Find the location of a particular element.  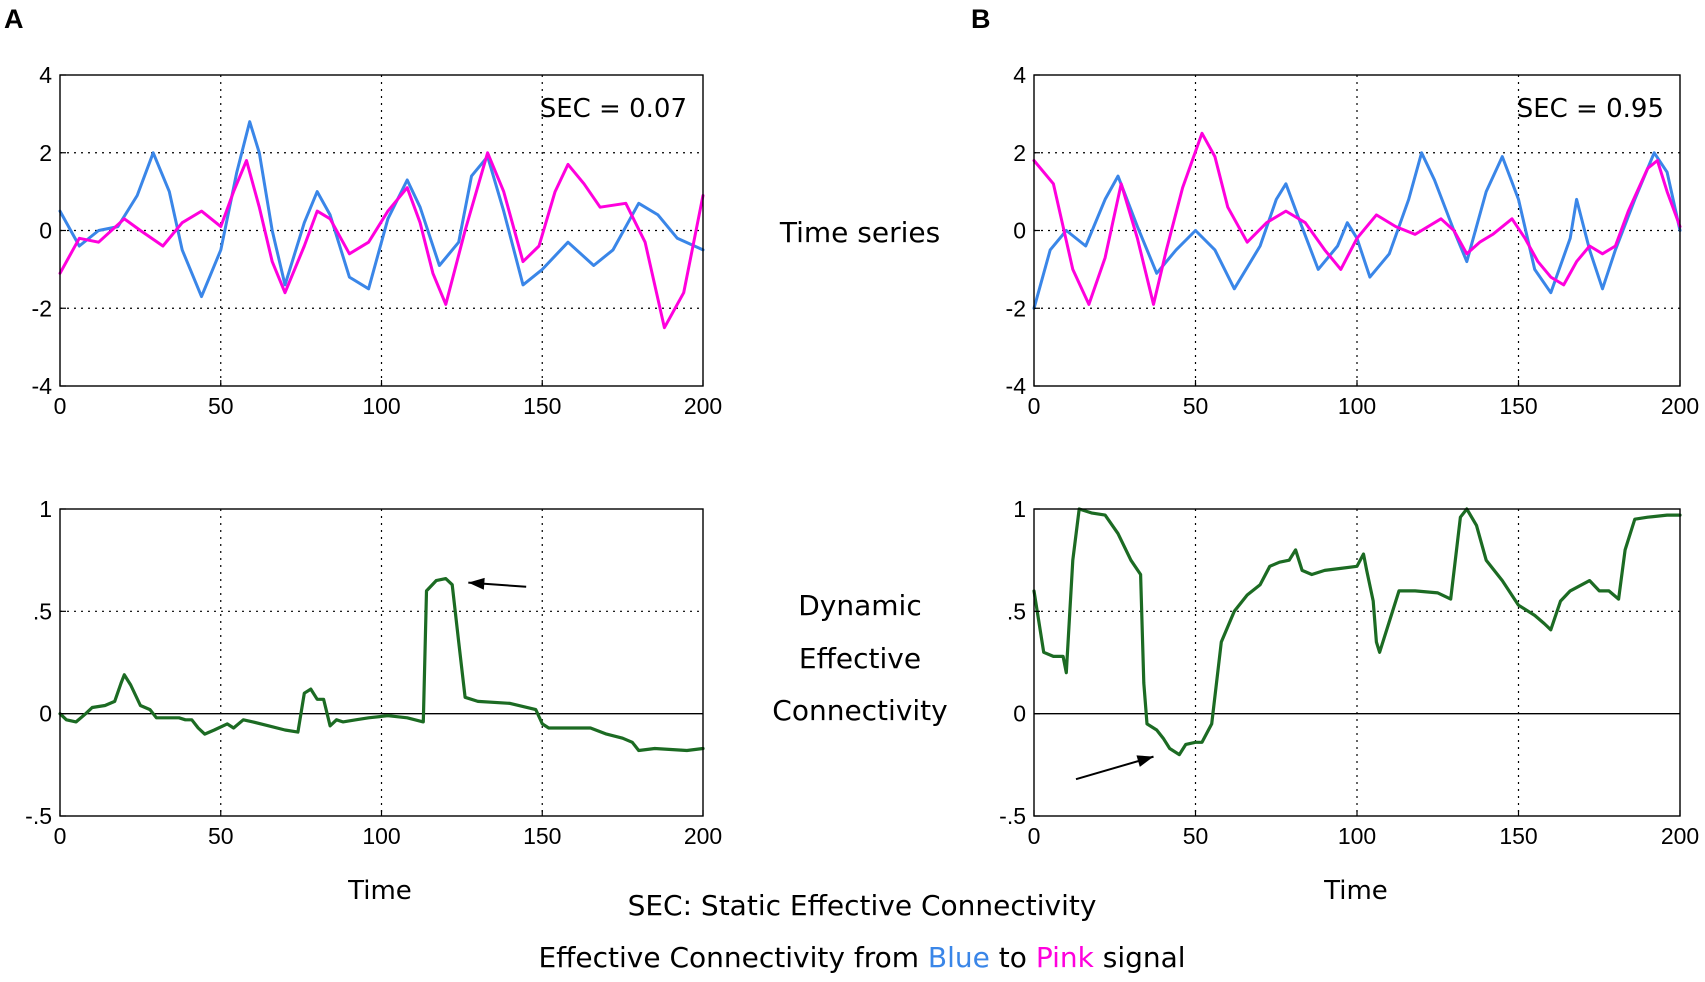

b-timeseries-series-pink-line is located at coordinates (1357, 218).